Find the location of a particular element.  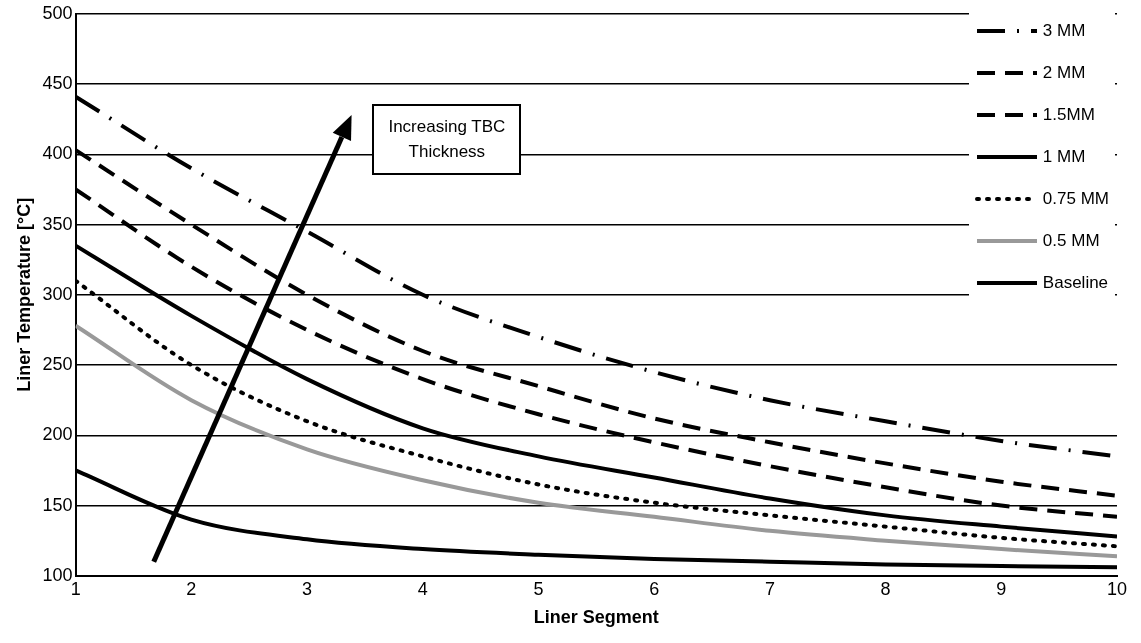

legend-label: 0.75 MM is located at coordinates (1075, 198).